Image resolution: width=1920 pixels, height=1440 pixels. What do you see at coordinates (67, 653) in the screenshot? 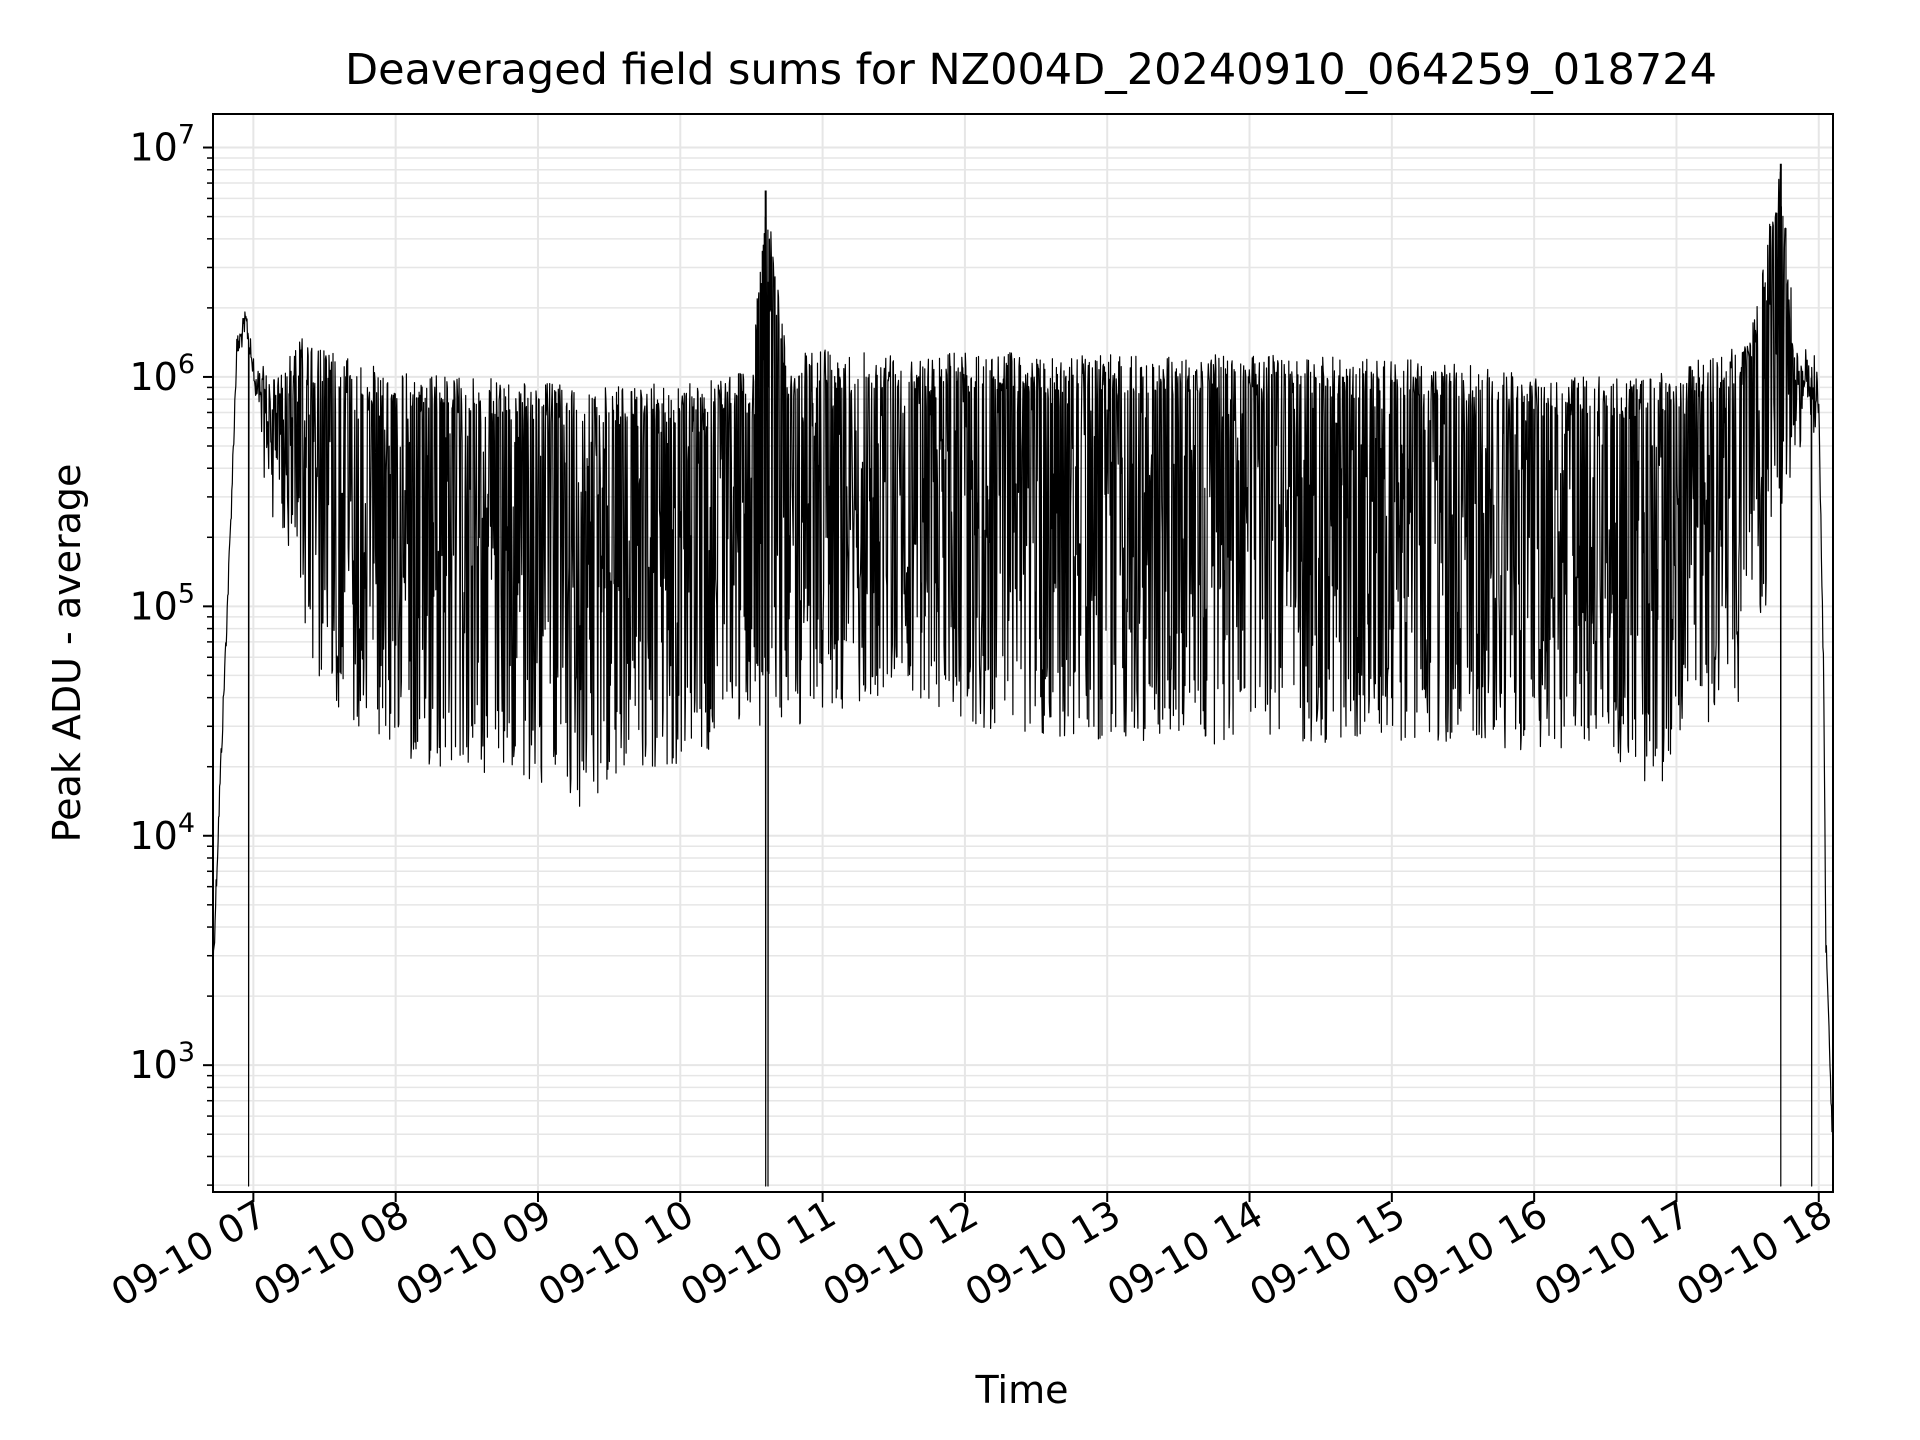
I see `y-axis-label: Peak ADU - average` at bounding box center [67, 653].